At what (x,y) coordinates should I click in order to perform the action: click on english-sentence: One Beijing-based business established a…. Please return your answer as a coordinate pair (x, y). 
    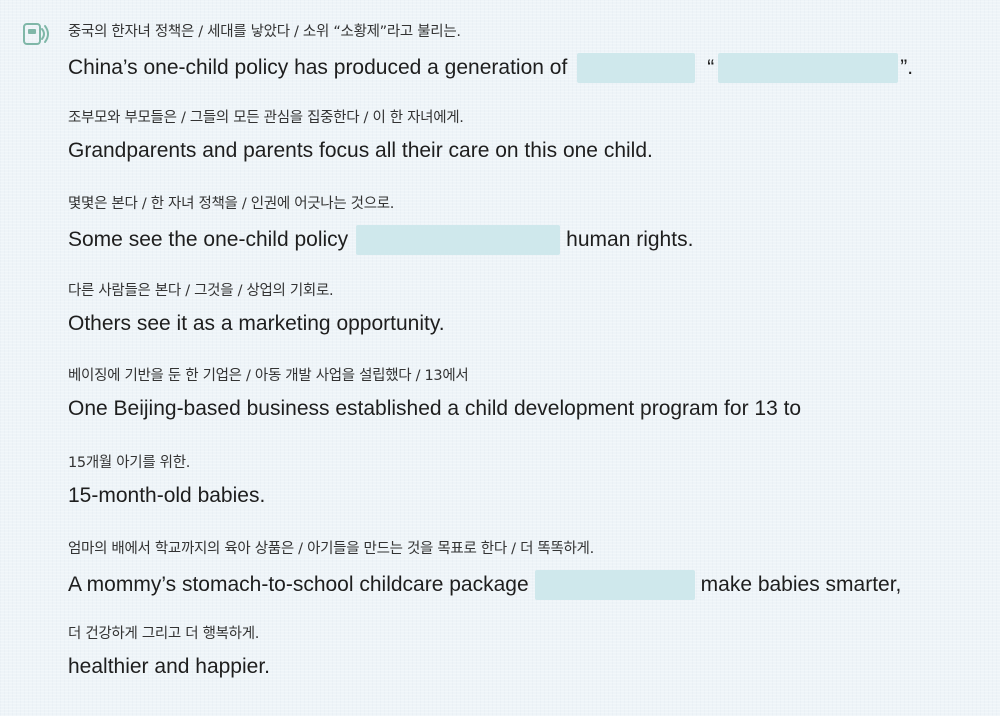
    Looking at the image, I should click on (435, 408).